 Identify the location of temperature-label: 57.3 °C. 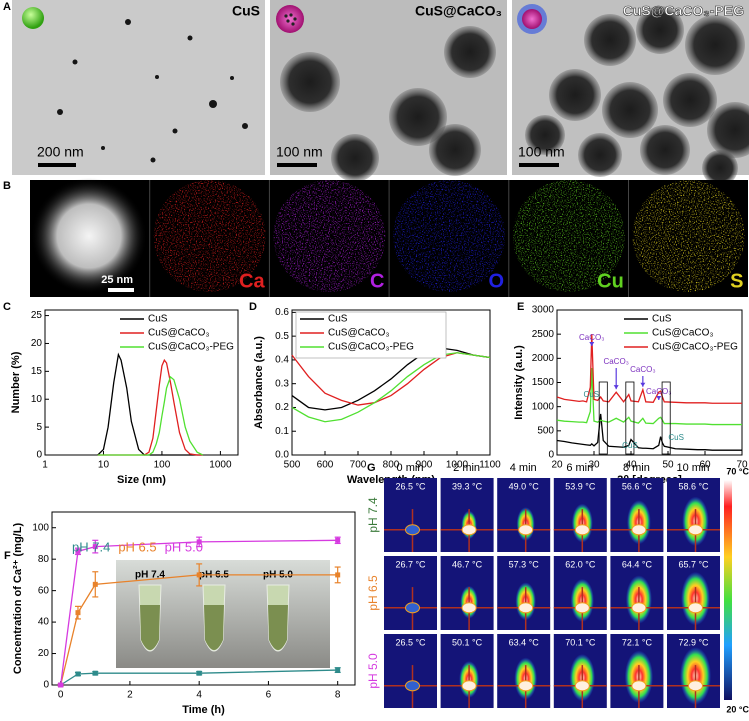
(524, 564).